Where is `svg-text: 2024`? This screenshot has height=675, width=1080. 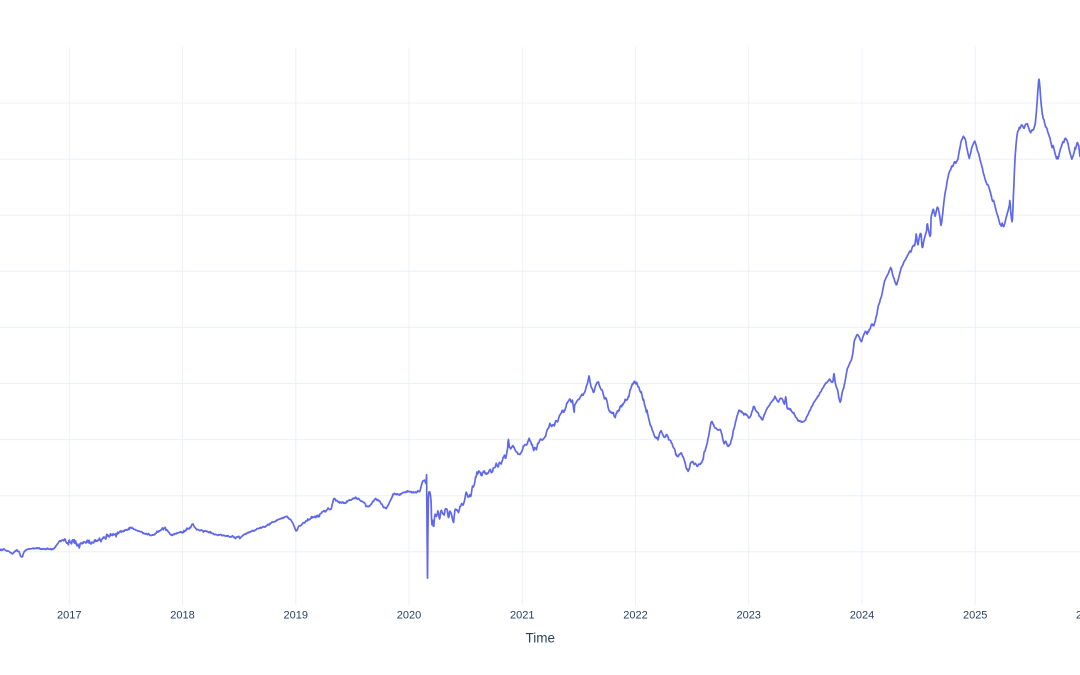 svg-text: 2024 is located at coordinates (862, 616).